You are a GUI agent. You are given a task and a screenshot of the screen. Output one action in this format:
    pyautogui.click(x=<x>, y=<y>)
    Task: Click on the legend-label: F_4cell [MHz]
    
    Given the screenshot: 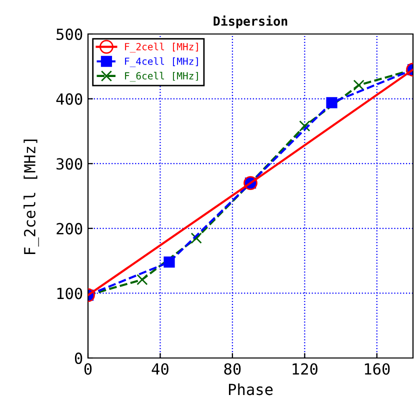 What is the action you would take?
    pyautogui.click(x=161, y=62)
    